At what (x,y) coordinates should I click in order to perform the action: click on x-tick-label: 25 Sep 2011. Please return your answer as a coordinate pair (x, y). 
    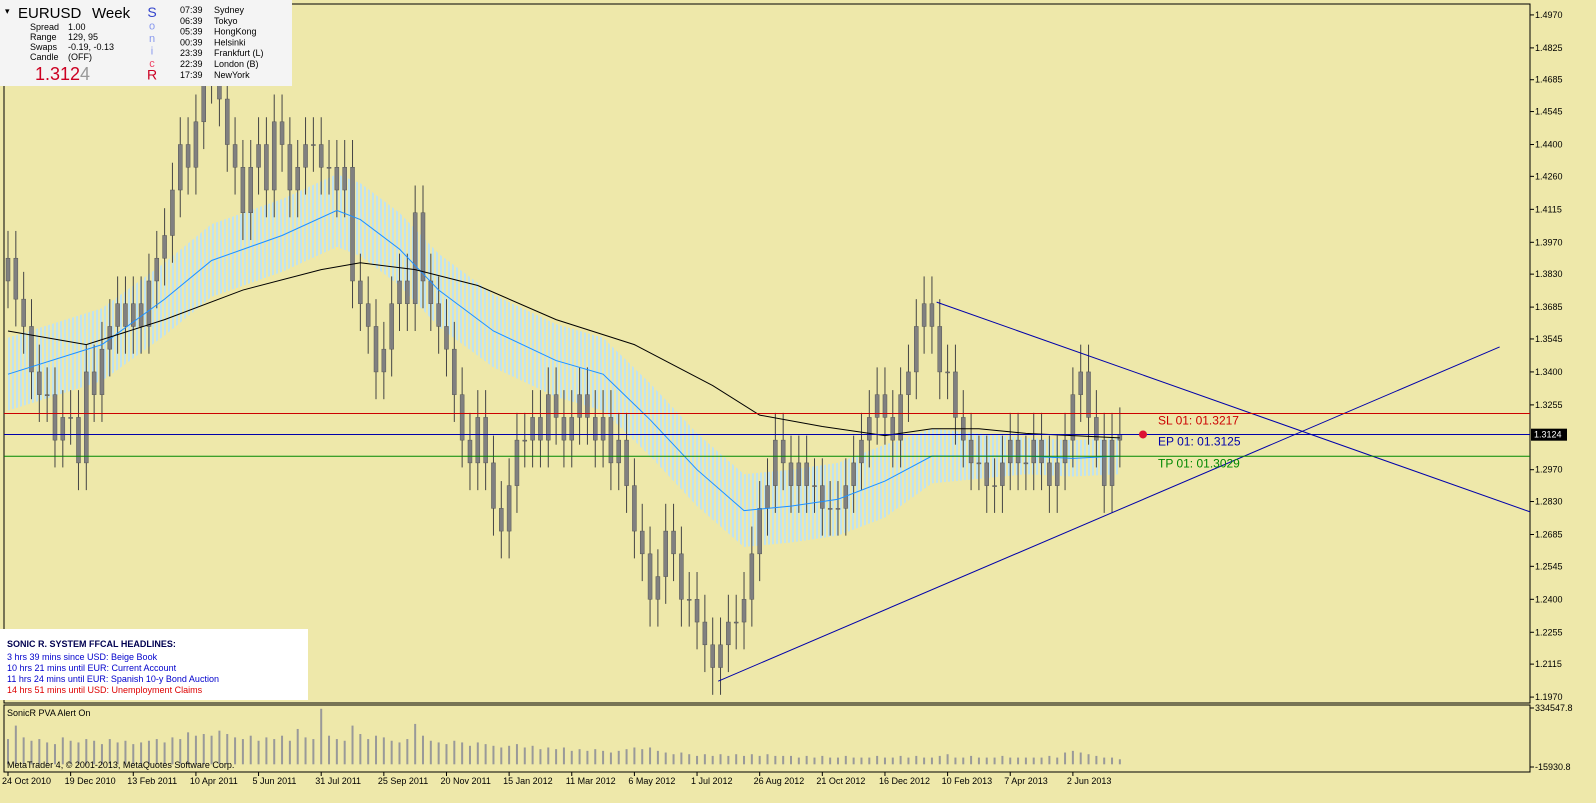
    Looking at the image, I should click on (403, 781).